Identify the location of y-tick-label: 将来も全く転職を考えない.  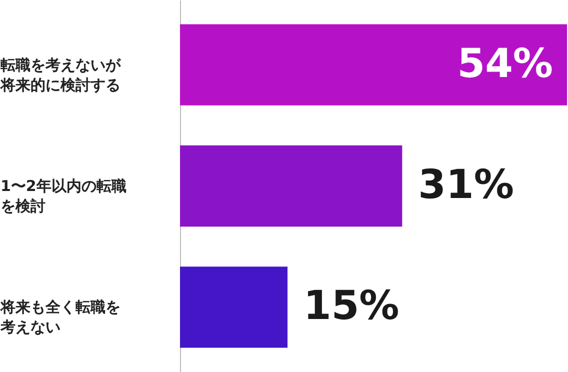
(60, 317).